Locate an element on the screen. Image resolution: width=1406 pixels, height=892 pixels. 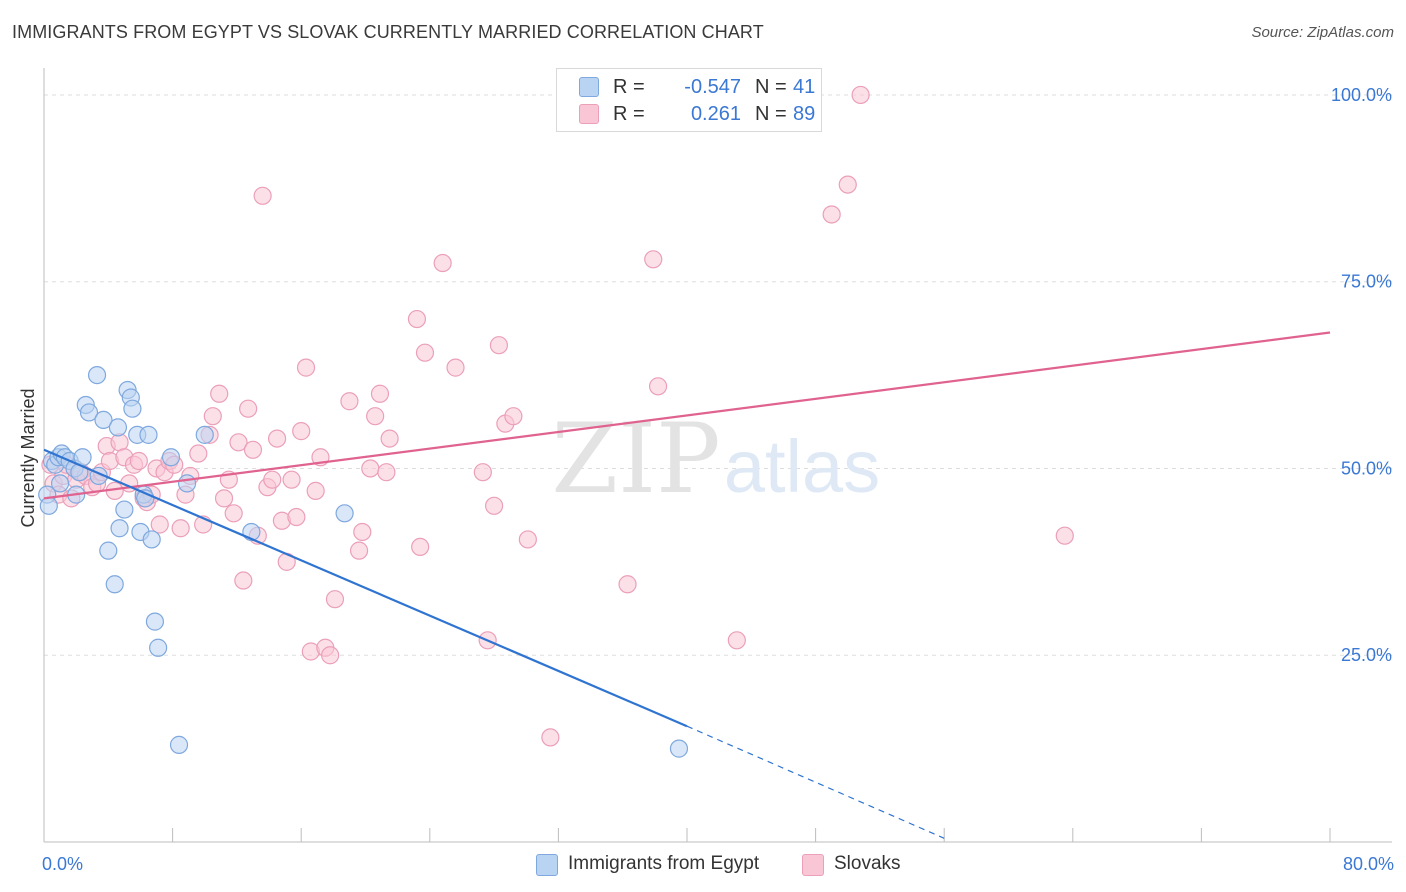
legend-label-egypt: Immigrants from Egypt is located at coordinates (664, 863).